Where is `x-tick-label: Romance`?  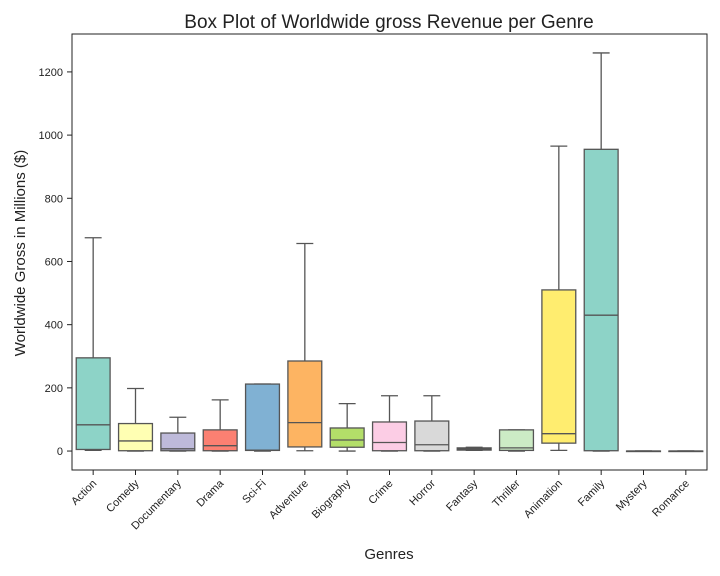 x-tick-label: Romance is located at coordinates (671, 499).